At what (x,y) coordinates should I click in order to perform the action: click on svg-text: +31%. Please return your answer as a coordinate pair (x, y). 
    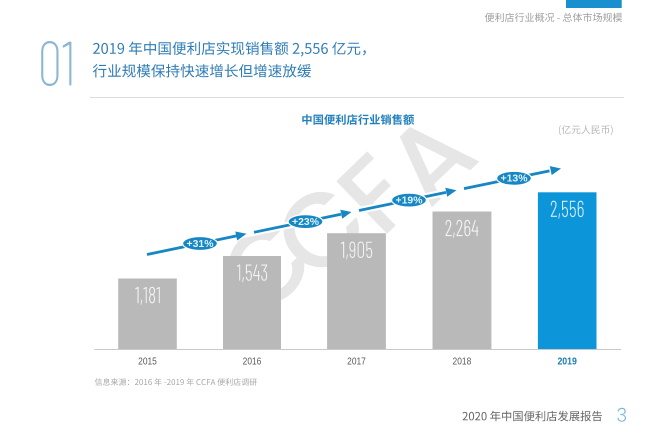
    Looking at the image, I should click on (200, 244).